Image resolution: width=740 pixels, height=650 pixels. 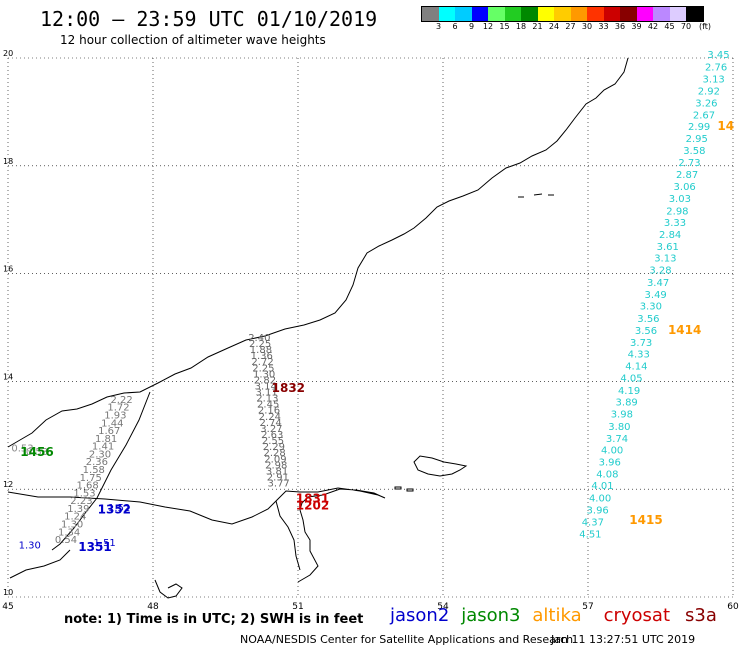 I want to click on legend-unit: (ft), so click(x=705, y=26).